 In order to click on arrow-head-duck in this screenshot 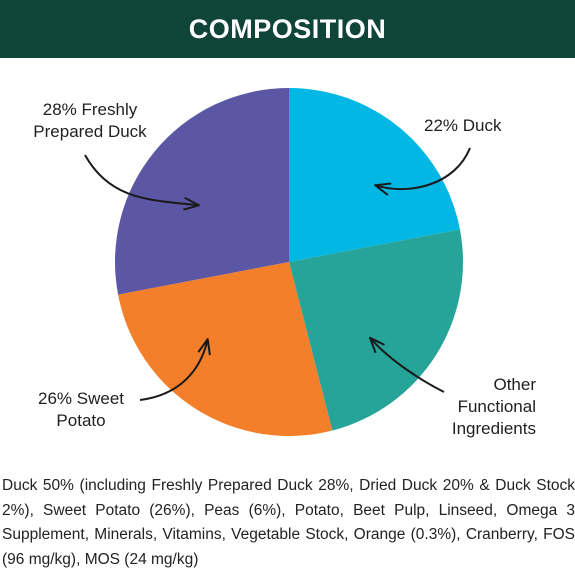, I will do `click(383, 189)`.